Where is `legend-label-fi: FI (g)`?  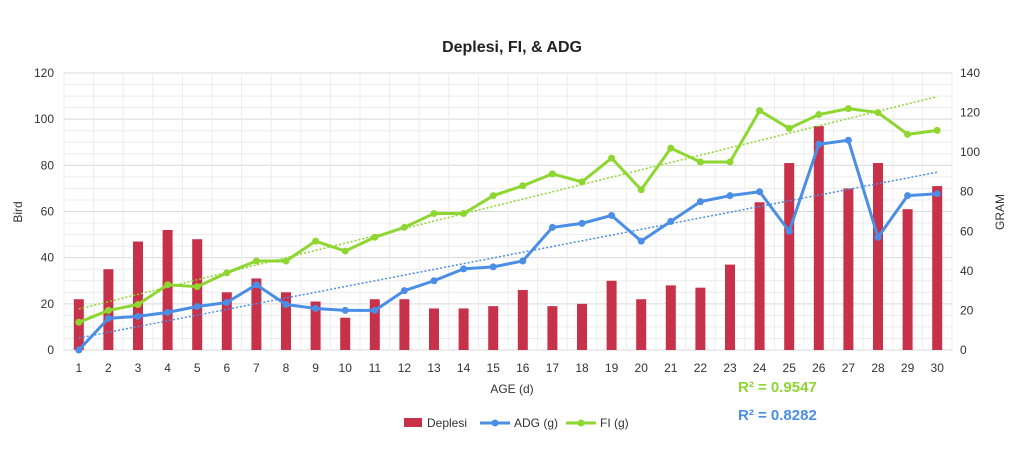 legend-label-fi: FI (g) is located at coordinates (614, 423).